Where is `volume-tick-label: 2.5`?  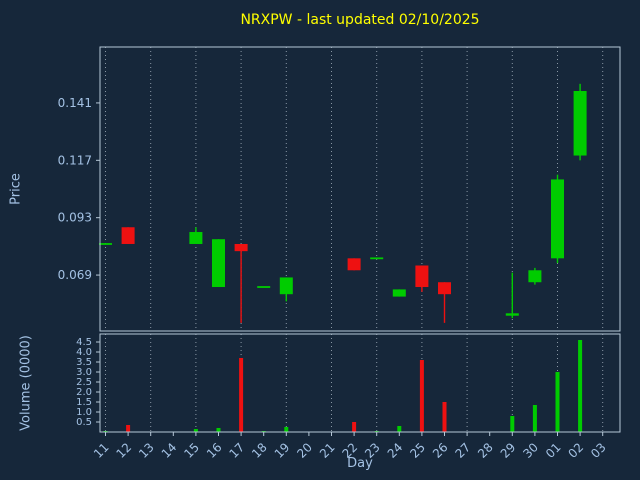 volume-tick-label: 2.5 is located at coordinates (84, 382).